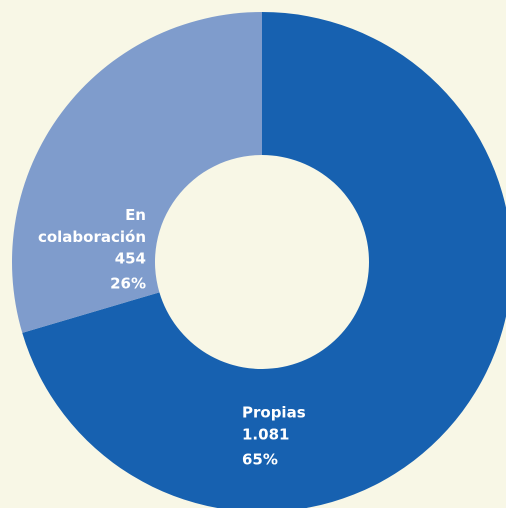 This screenshot has height=508, width=506. What do you see at coordinates (92, 226) in the screenshot?
I see `slice-label: En colaboración` at bounding box center [92, 226].